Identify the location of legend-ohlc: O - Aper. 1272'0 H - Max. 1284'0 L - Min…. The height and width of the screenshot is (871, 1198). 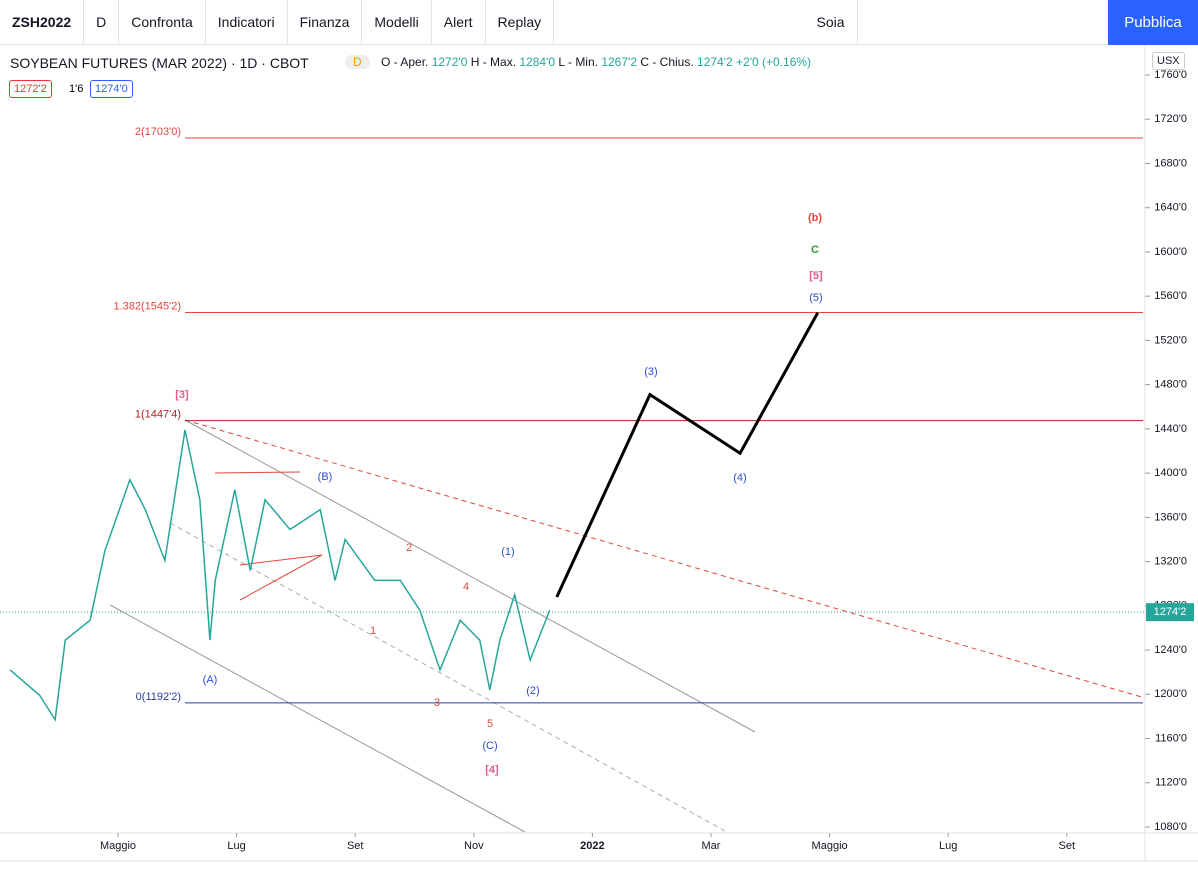
(596, 62).